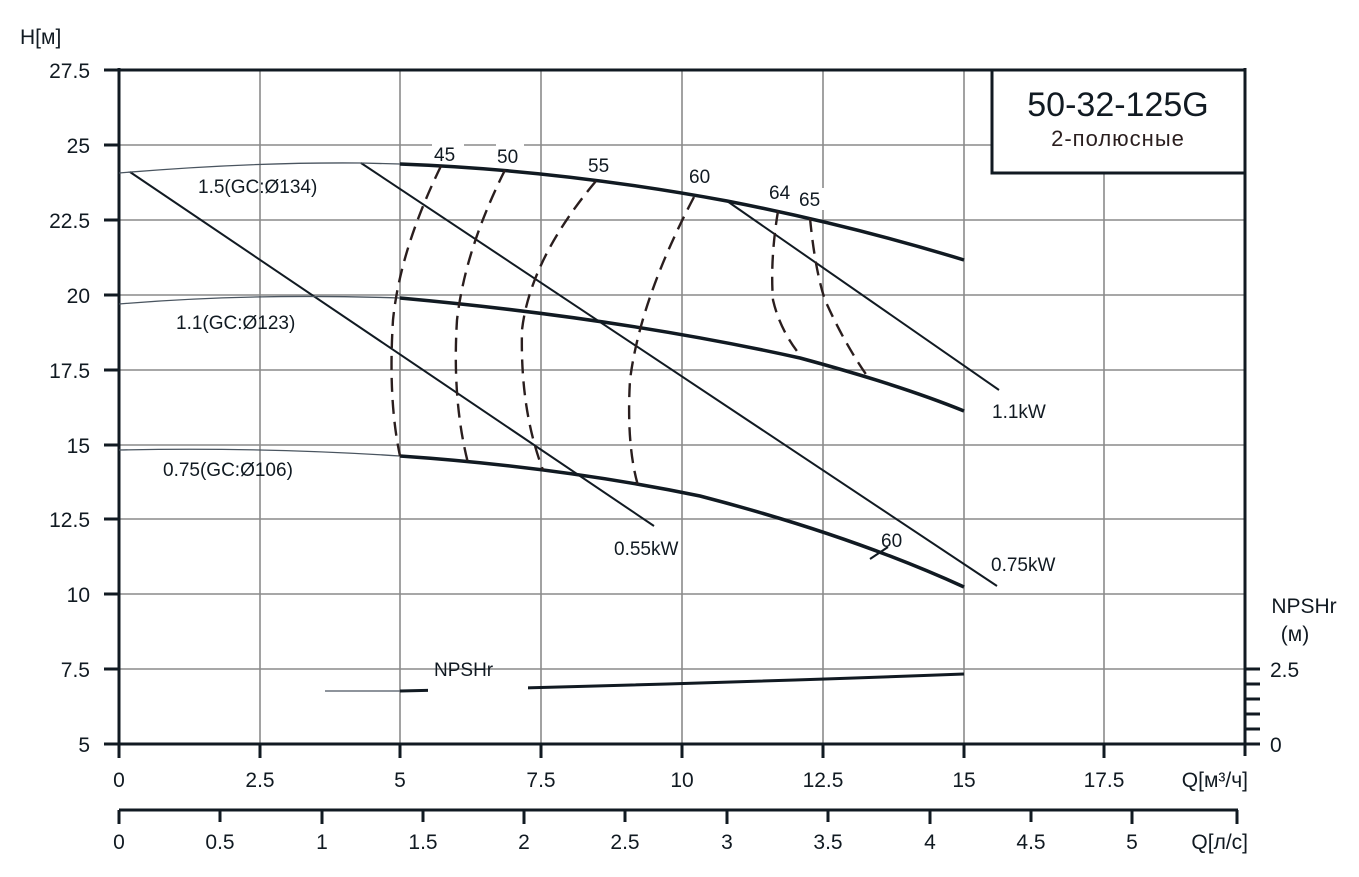  I want to click on x2-tick: 2.5, so click(624, 842).